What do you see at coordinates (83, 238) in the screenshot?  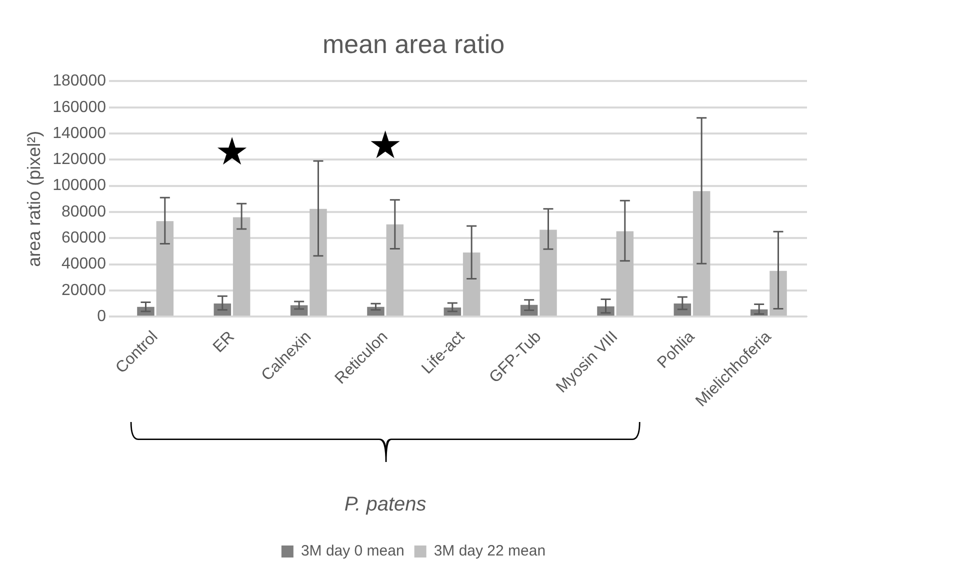 I see `y-tick-label: 60000` at bounding box center [83, 238].